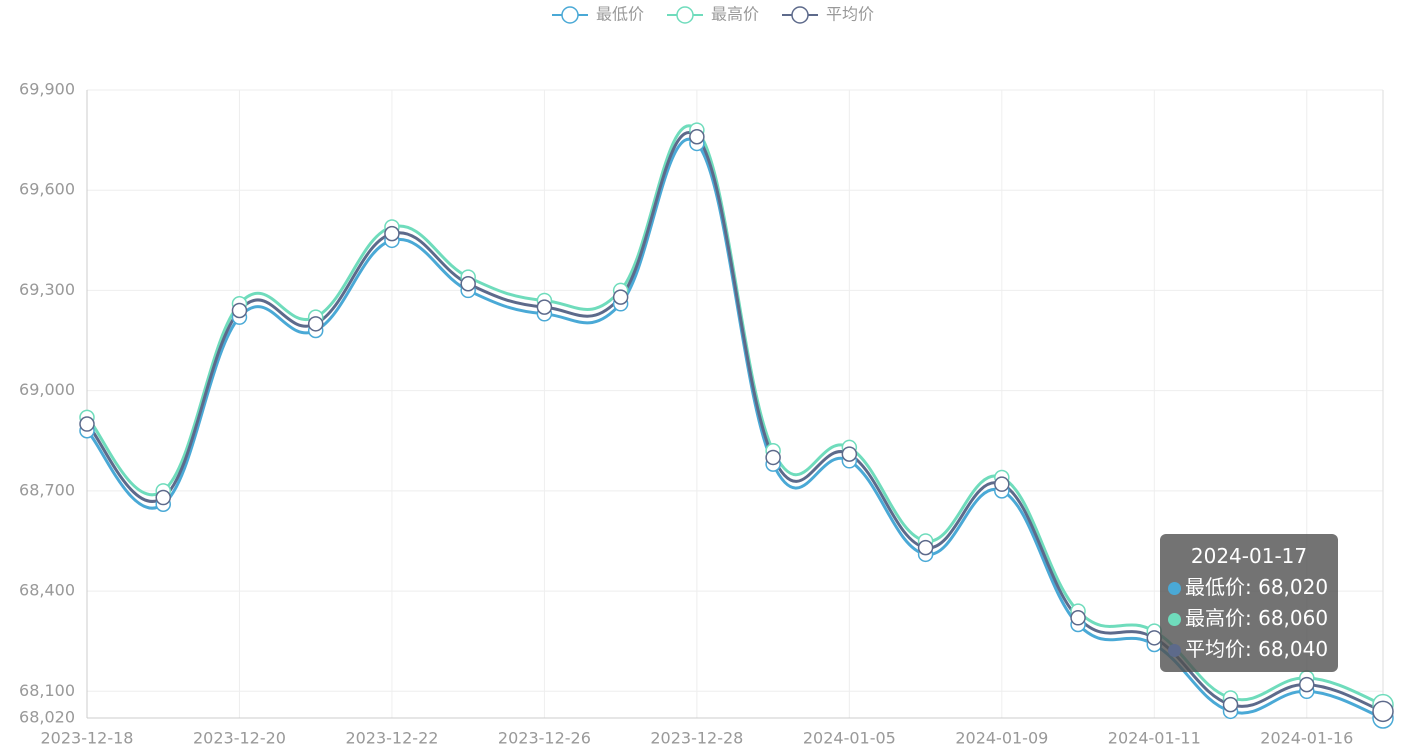  I want to click on x-tick-label: 2024-01-05, so click(849, 738).